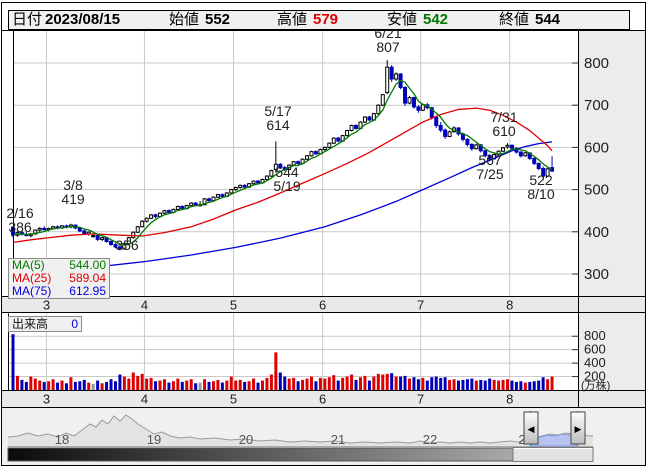 Image resolution: width=653 pixels, height=470 pixels. I want to click on close-label: 終値, so click(514, 19).